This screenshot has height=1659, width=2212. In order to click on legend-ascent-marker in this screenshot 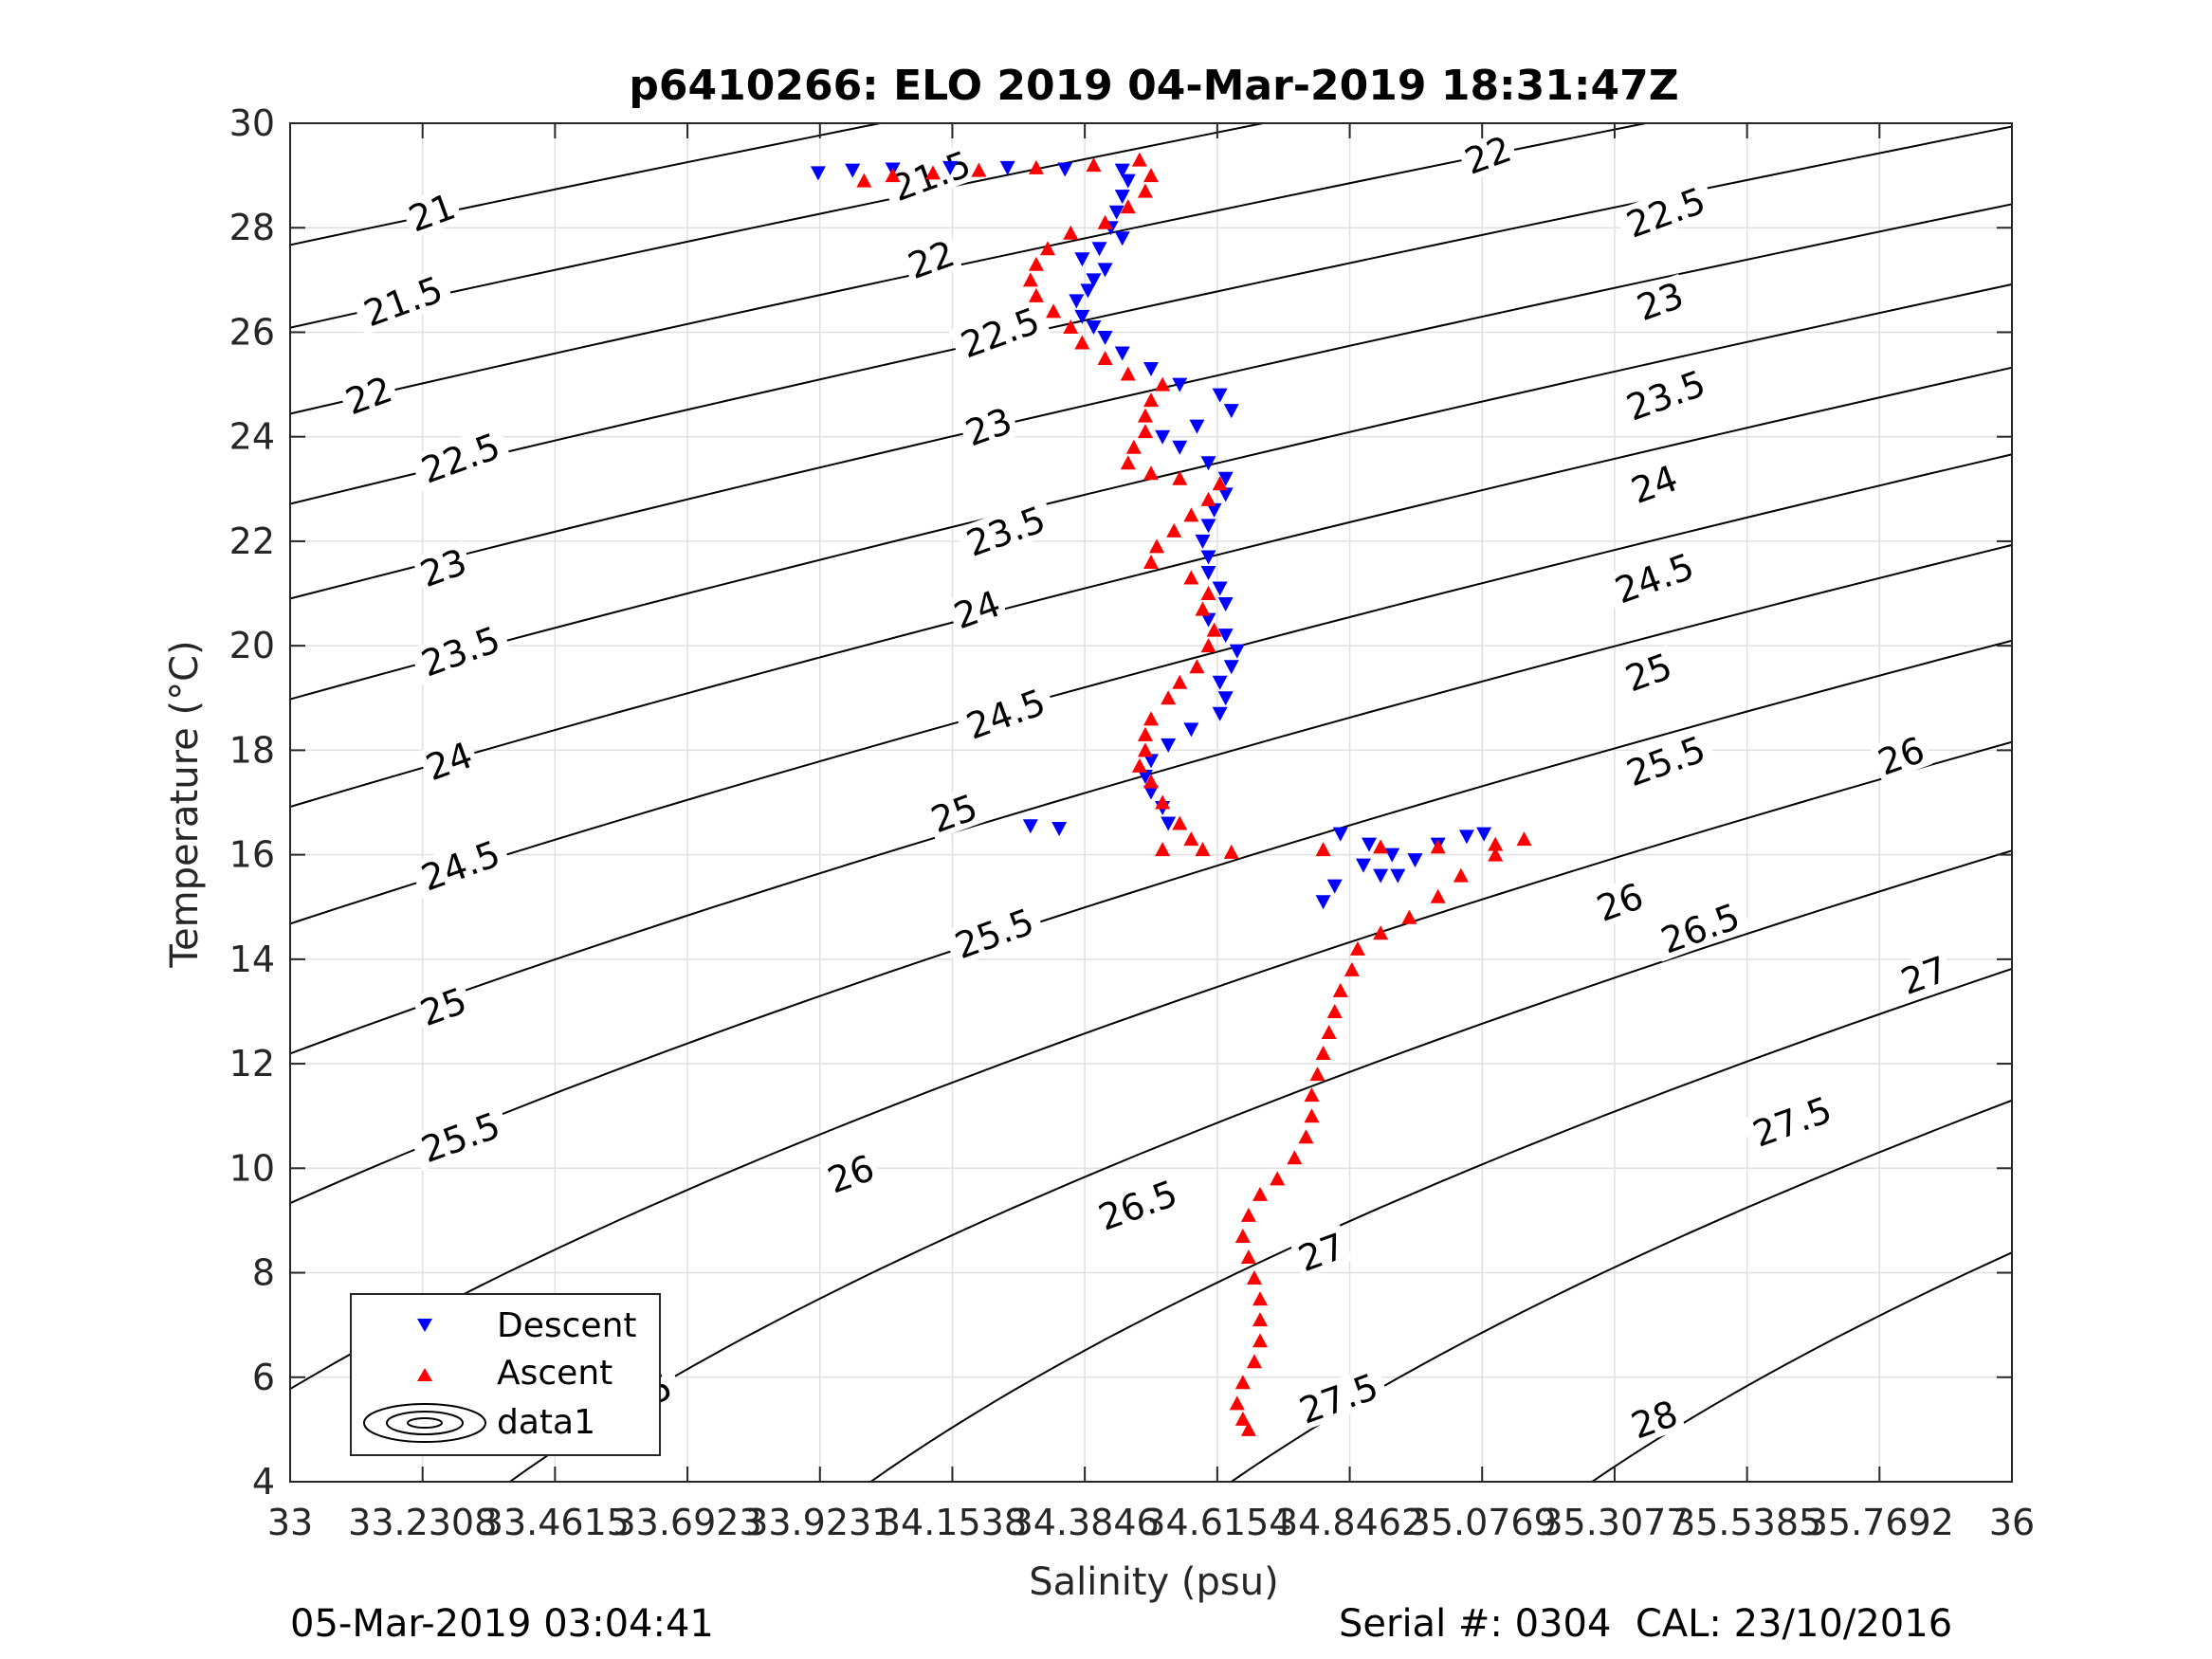, I will do `click(424, 1374)`.